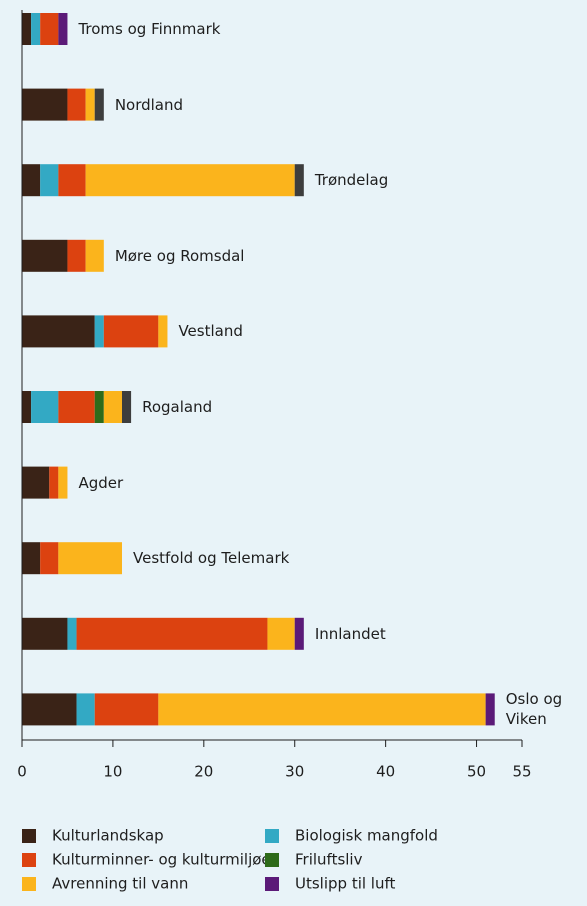  What do you see at coordinates (149, 29) in the screenshot?
I see `category-label: Troms og Finnmark` at bounding box center [149, 29].